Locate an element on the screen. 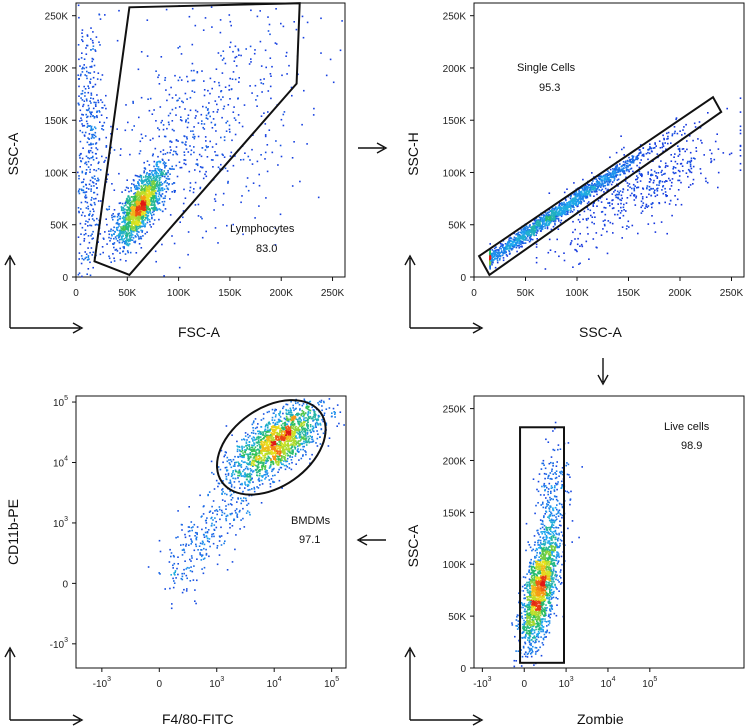 The height and width of the screenshot is (728, 748). single-cells-gate is located at coordinates (600, 186).